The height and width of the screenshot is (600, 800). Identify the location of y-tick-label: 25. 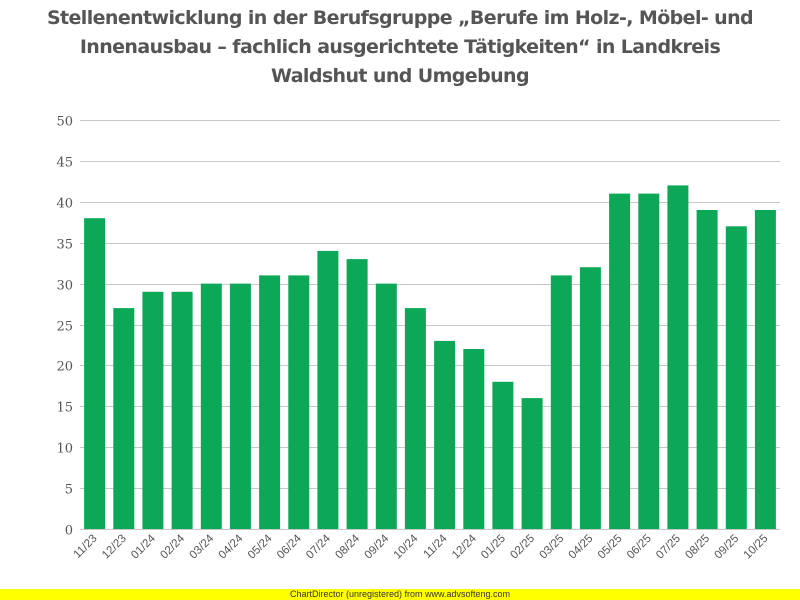
(64, 327).